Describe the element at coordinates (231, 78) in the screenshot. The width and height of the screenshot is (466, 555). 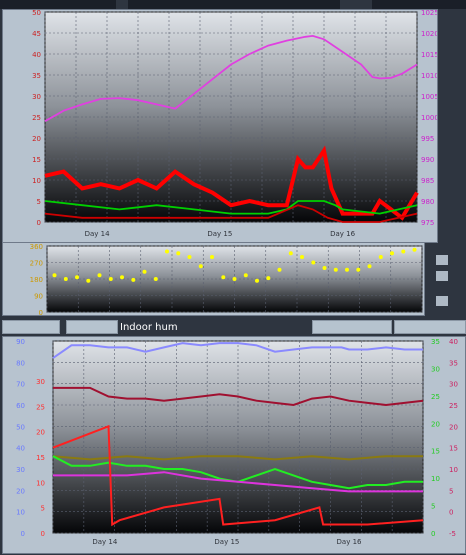
I see `pressure-line` at that location.